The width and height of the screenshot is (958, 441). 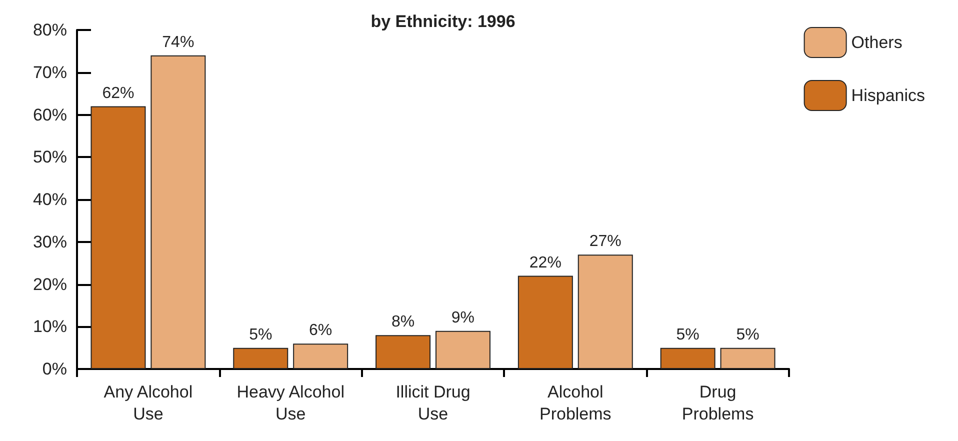 I want to click on y-tick-label: 70%, so click(x=49, y=72).